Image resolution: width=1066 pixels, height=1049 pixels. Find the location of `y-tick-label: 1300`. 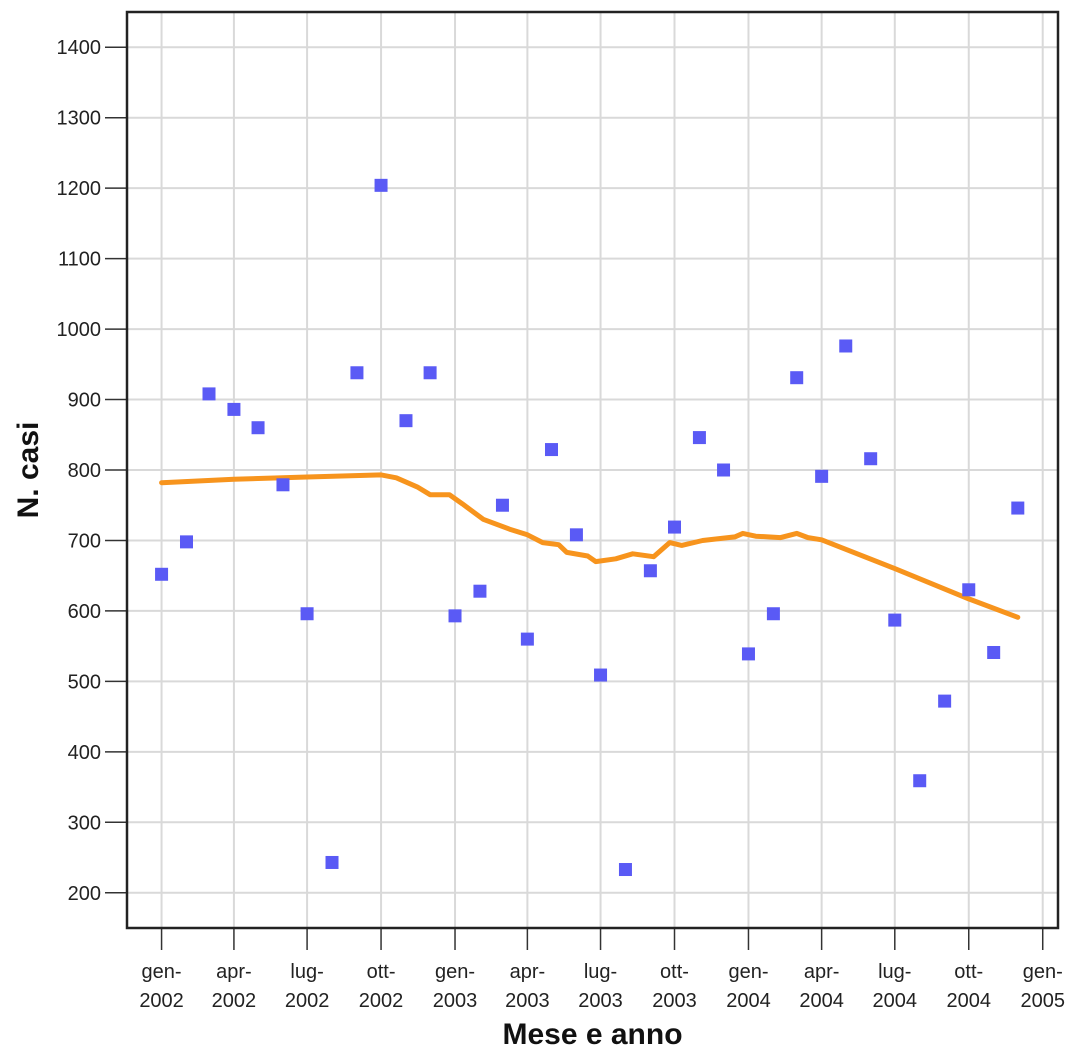

y-tick-label: 1300 is located at coordinates (79, 119).